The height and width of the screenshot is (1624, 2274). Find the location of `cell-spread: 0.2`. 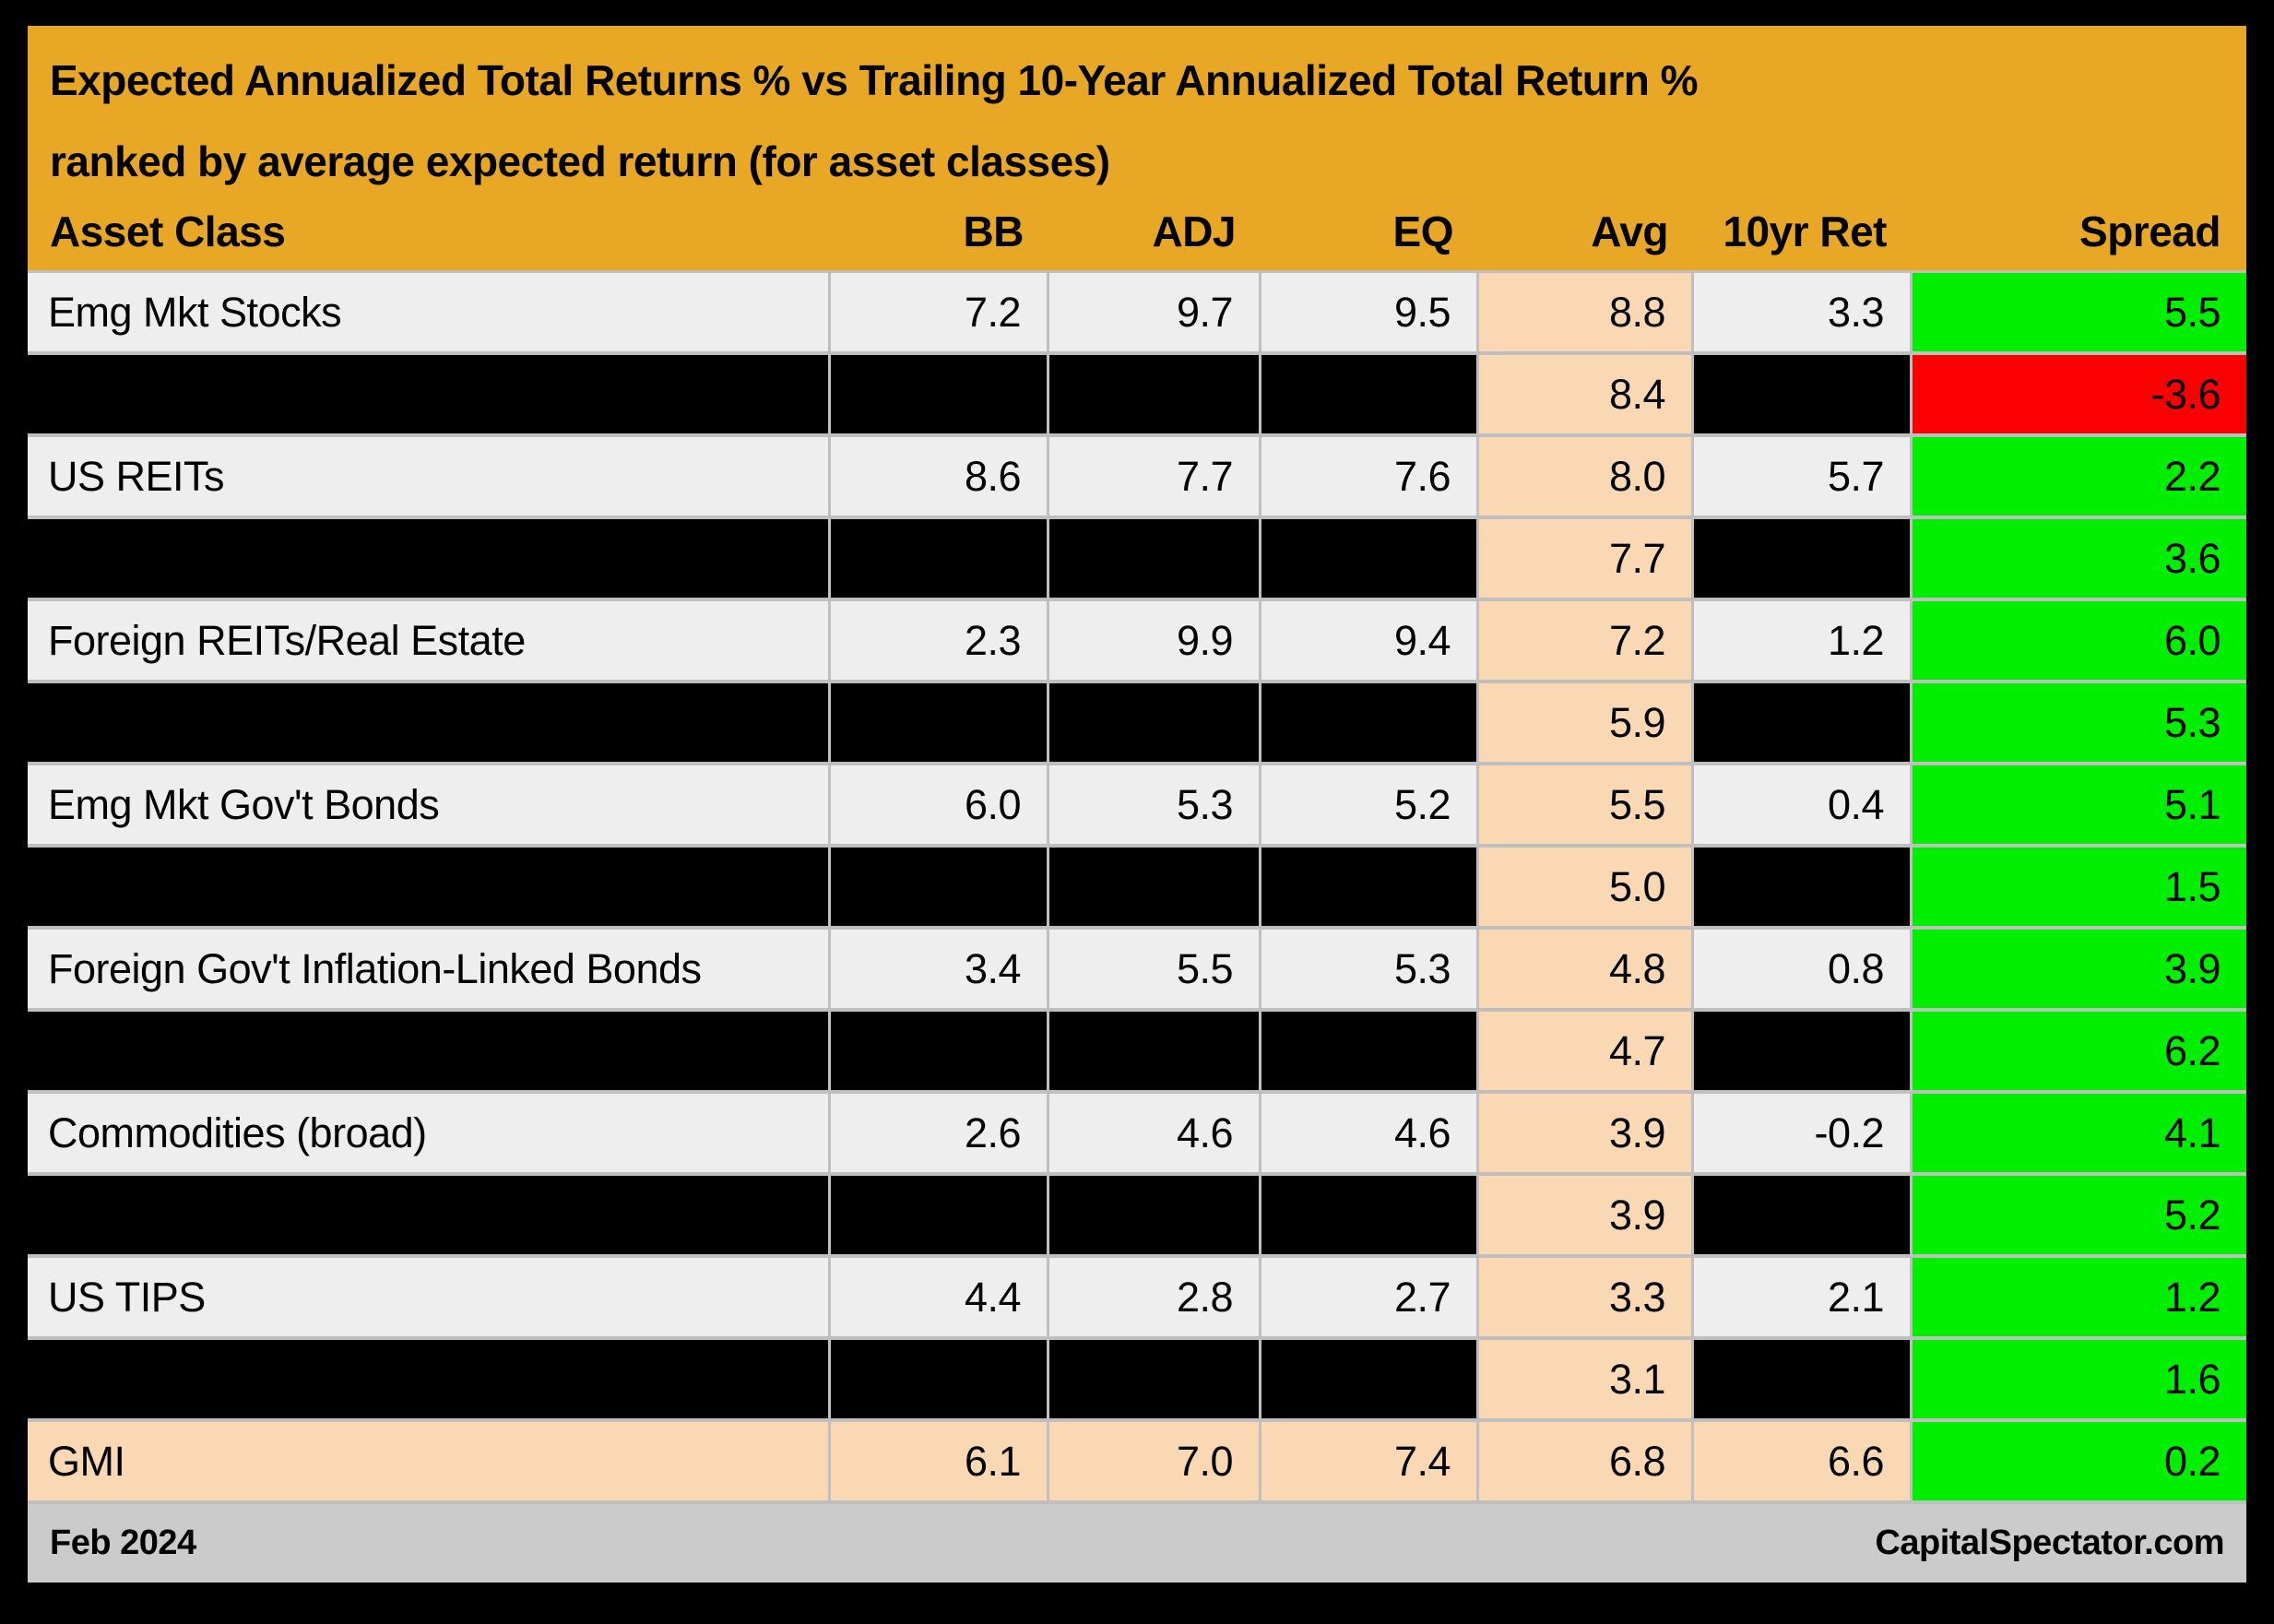

cell-spread: 0.2 is located at coordinates (2079, 1461).